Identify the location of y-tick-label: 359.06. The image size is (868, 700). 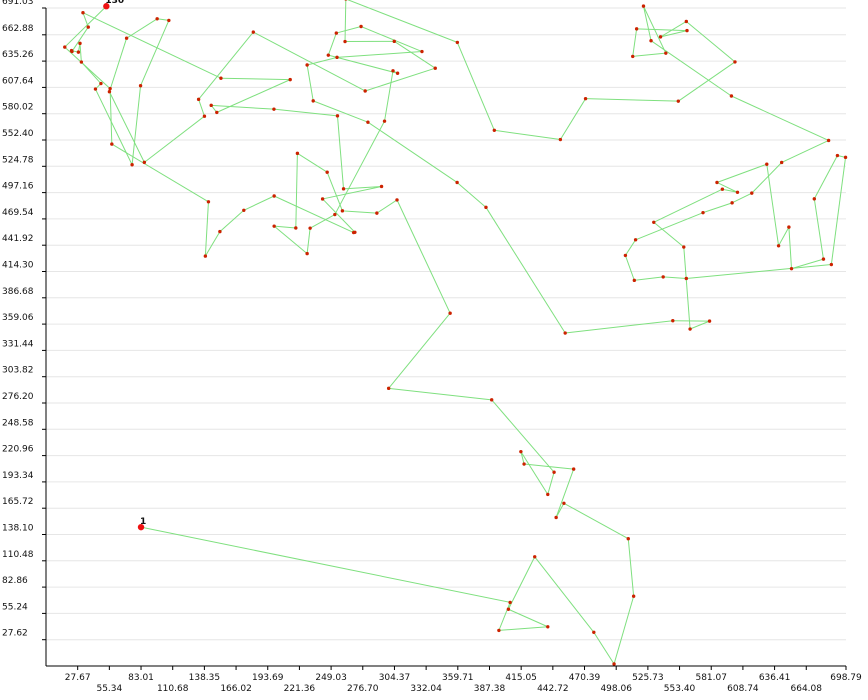
(18, 318).